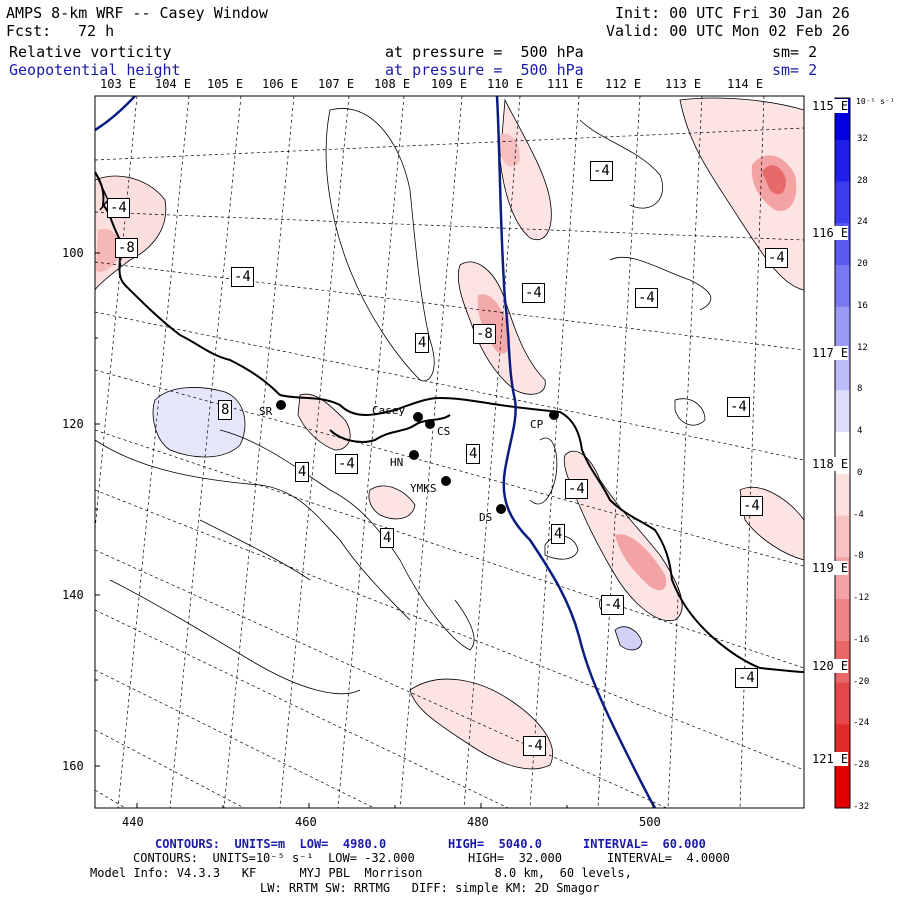 Image resolution: width=900 pixels, height=900 pixels. Describe the element at coordinates (115, 114) in the screenshot. I see `geopotential-contour-corner` at that location.